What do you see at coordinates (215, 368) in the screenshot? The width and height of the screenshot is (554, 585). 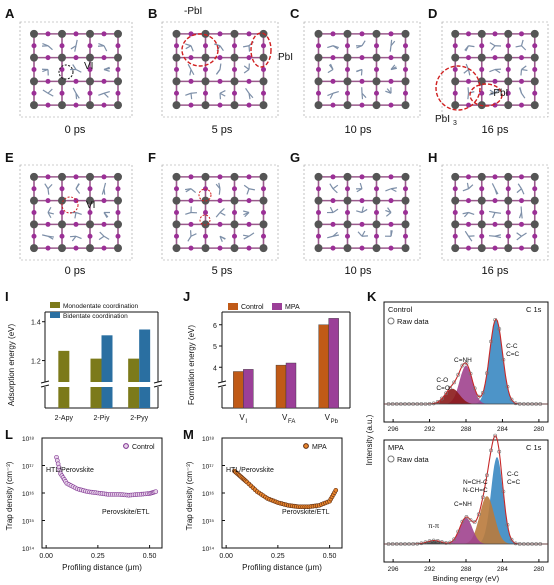 I see `y-tick-label: 4` at bounding box center [215, 368].